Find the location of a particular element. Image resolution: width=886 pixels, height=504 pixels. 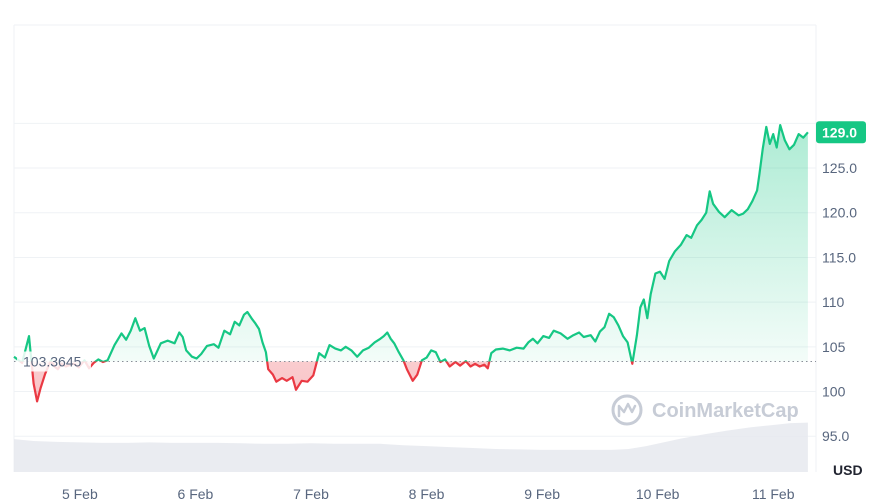

y-tick-label: 95.0 is located at coordinates (835, 436).